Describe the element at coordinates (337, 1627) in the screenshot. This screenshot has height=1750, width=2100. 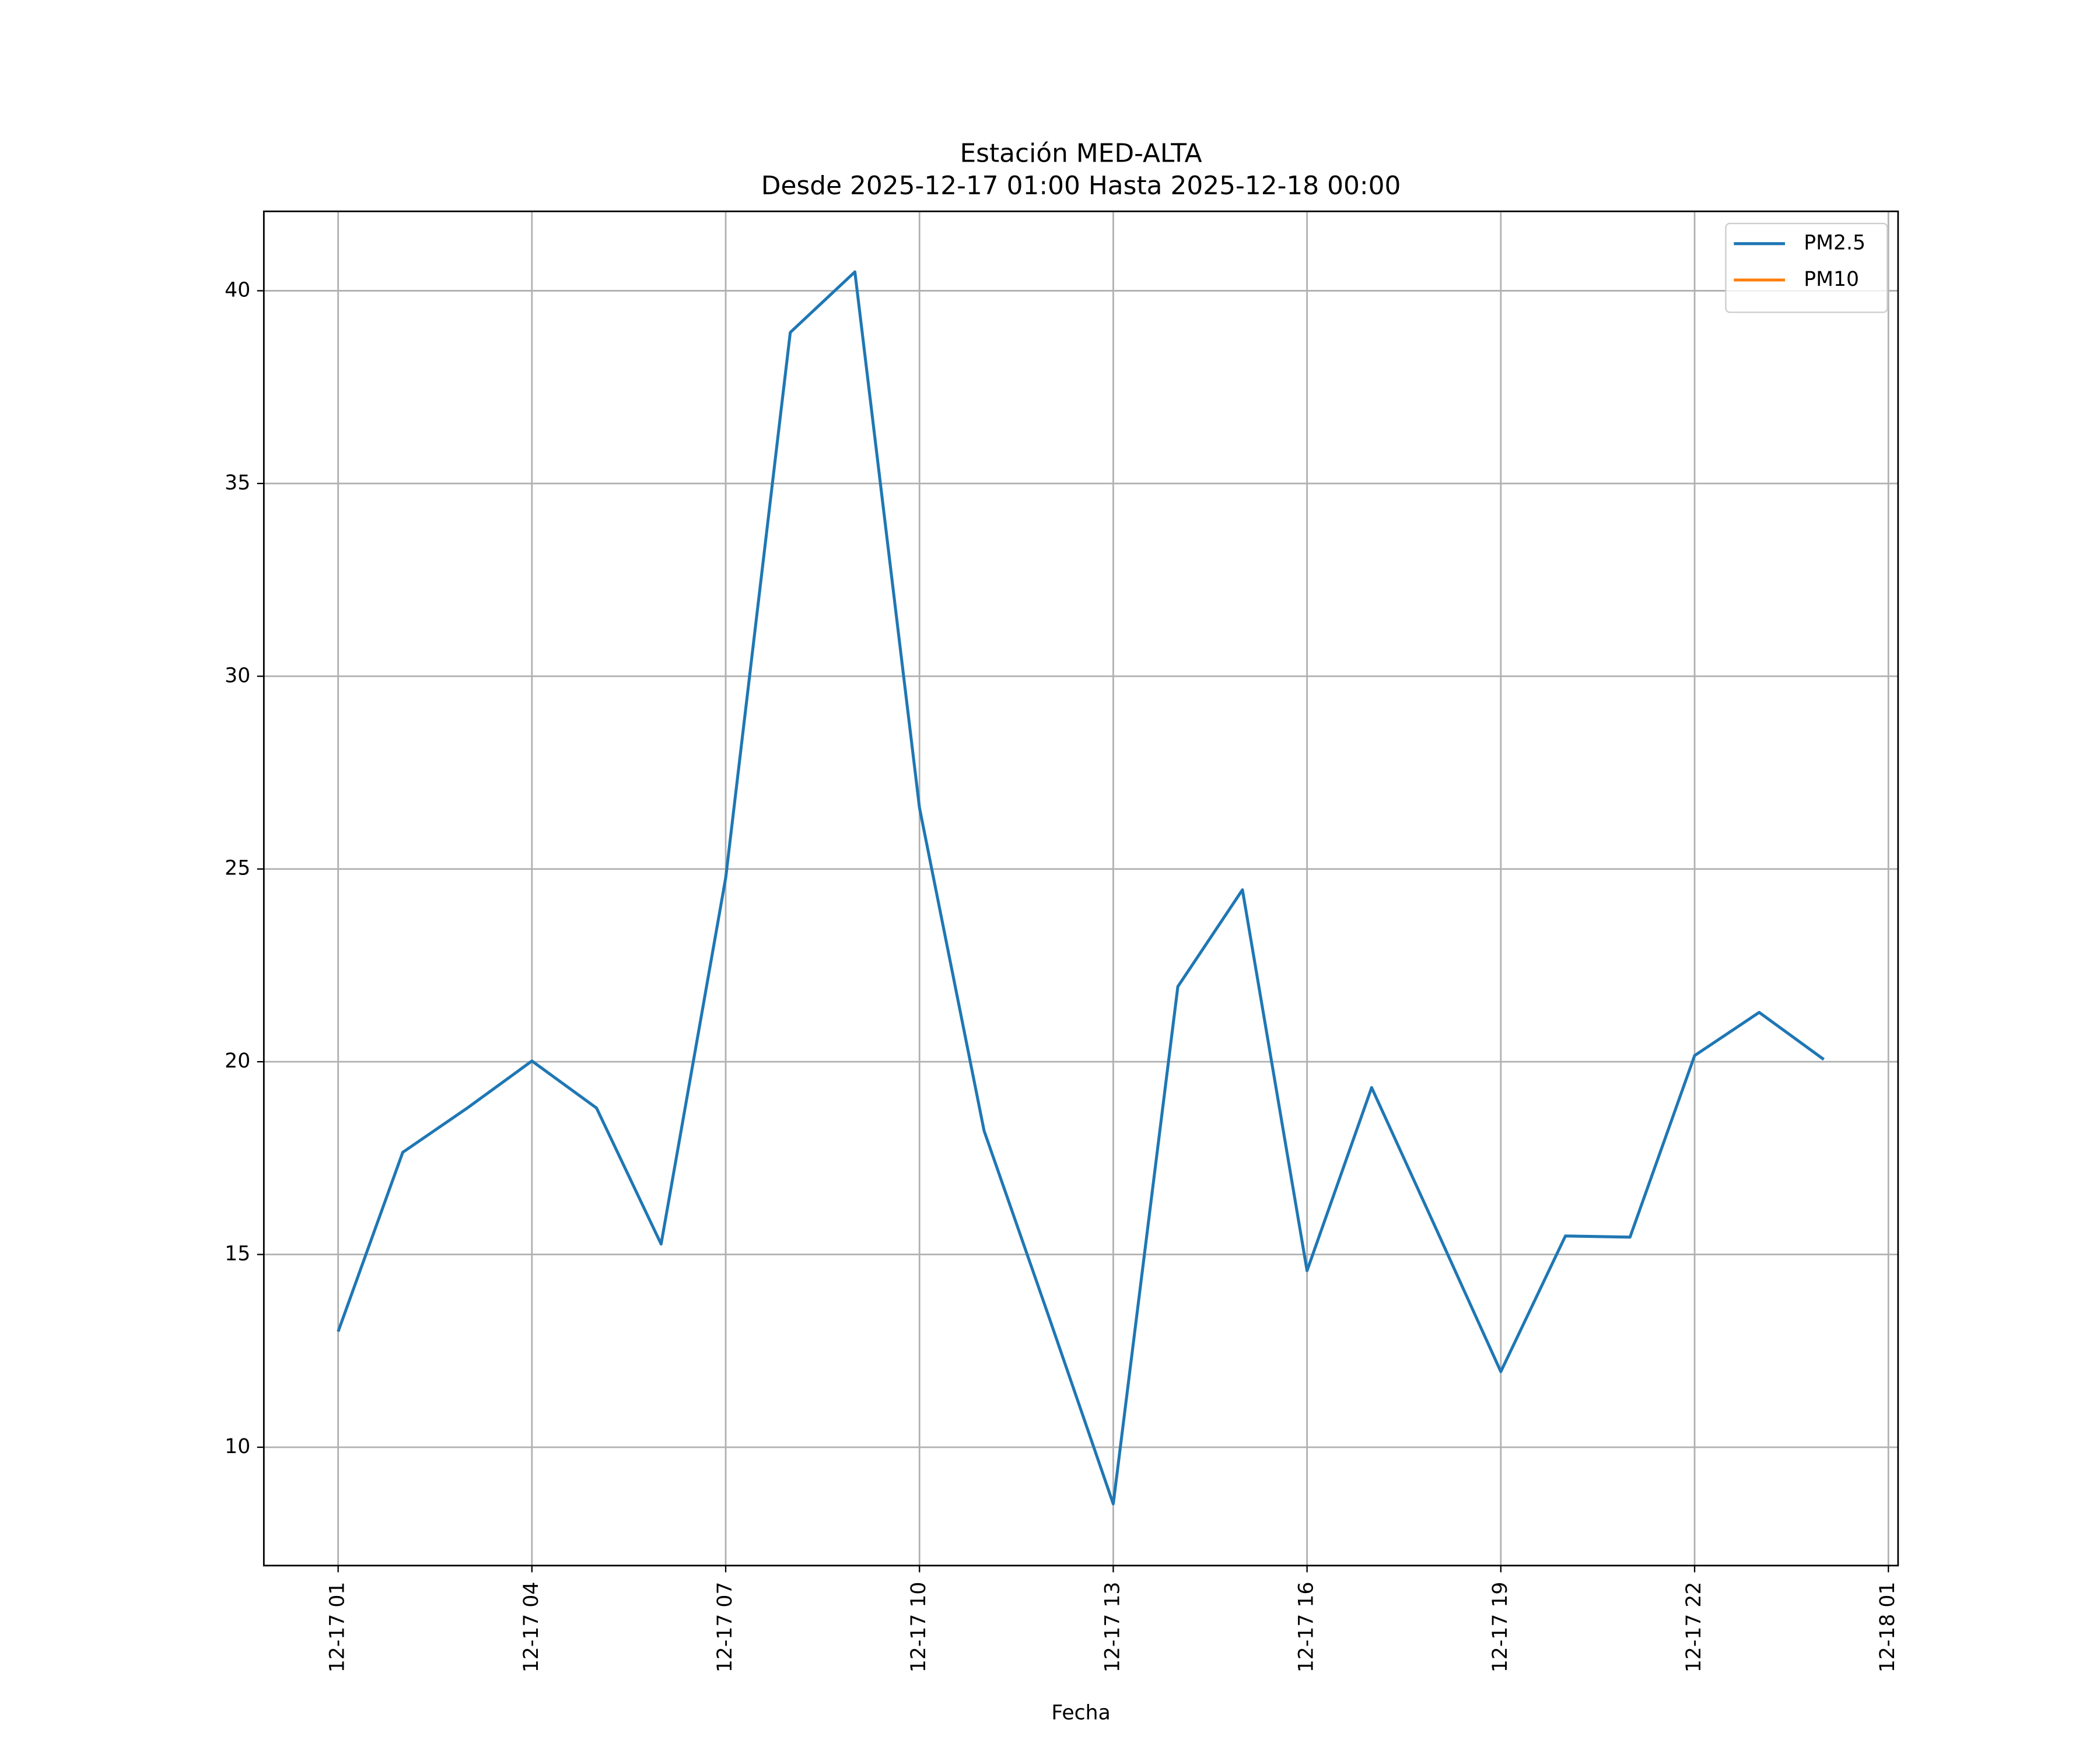
I see `x-tick-label: 12-17 01` at that location.